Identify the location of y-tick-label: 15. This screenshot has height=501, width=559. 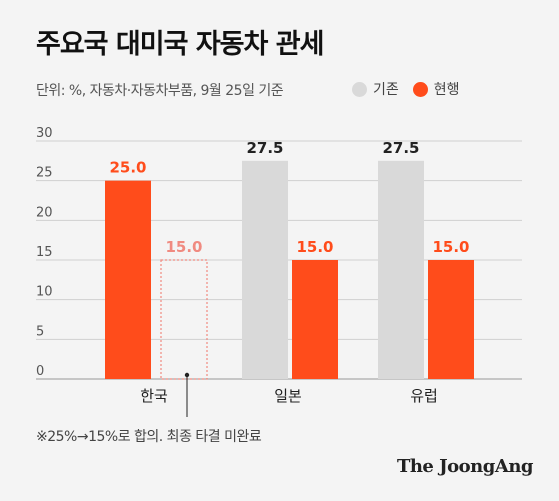
(44, 252).